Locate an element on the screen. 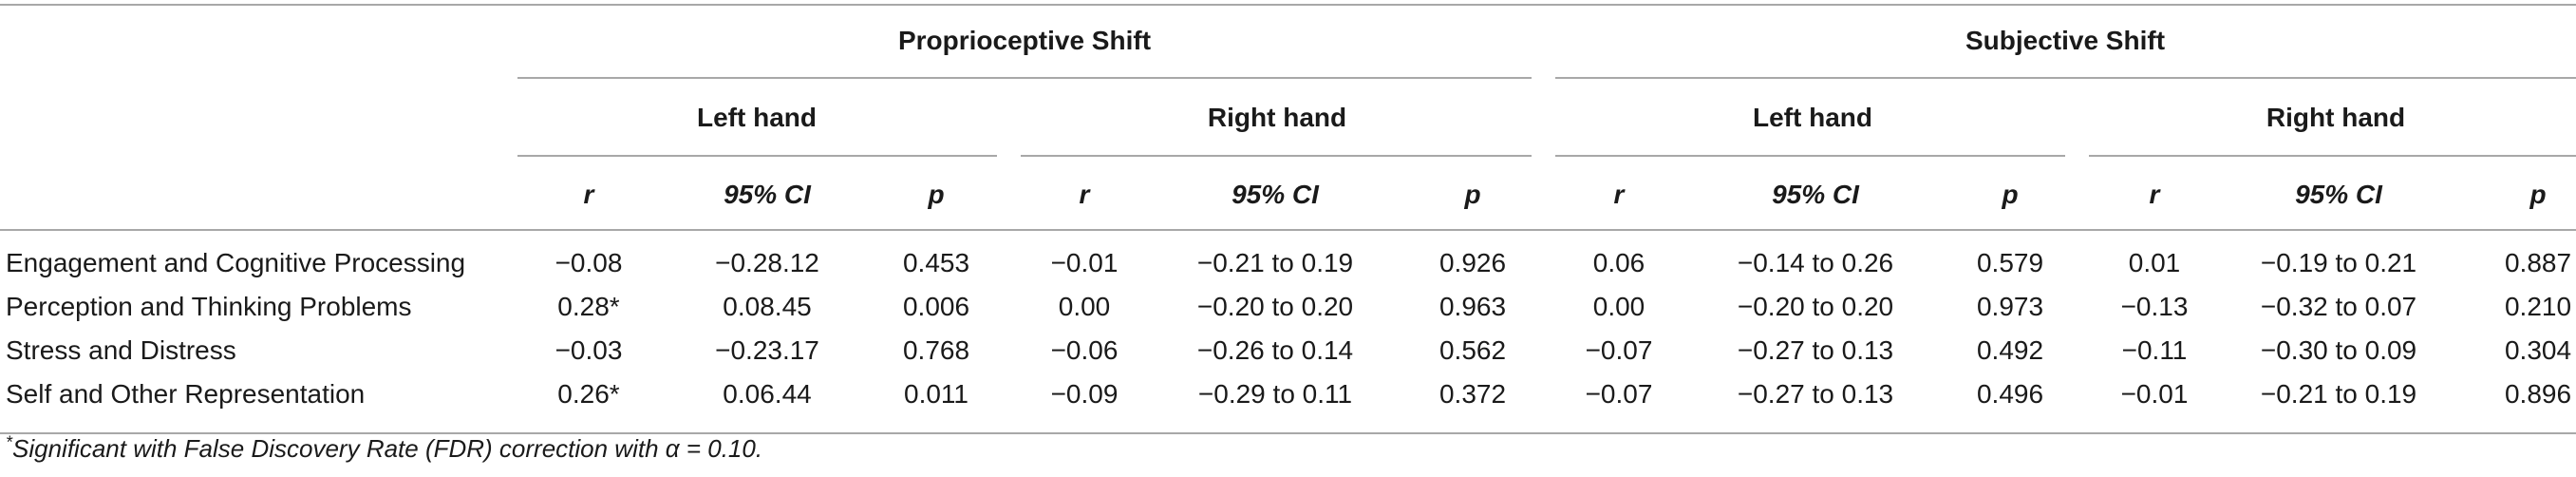 The height and width of the screenshot is (477, 2576). row-label: Stress and Distress is located at coordinates (121, 350).